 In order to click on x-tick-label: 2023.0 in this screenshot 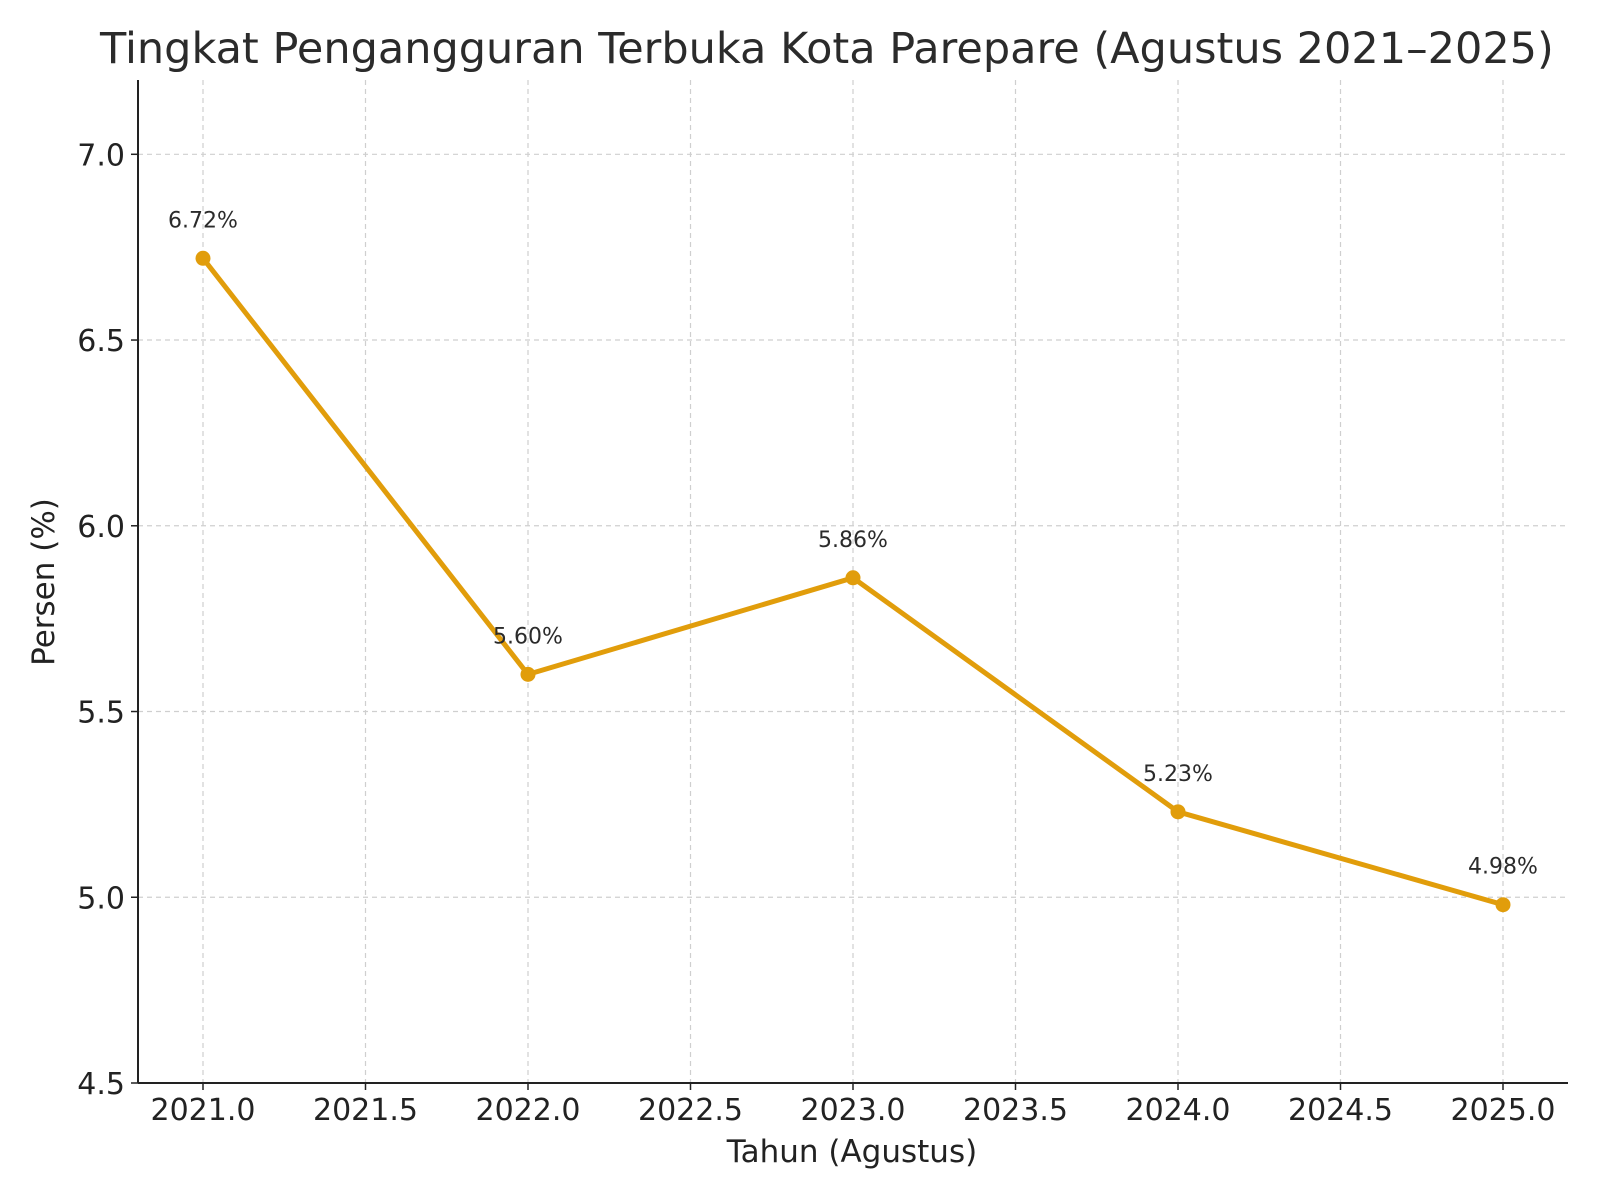, I will do `click(853, 1110)`.